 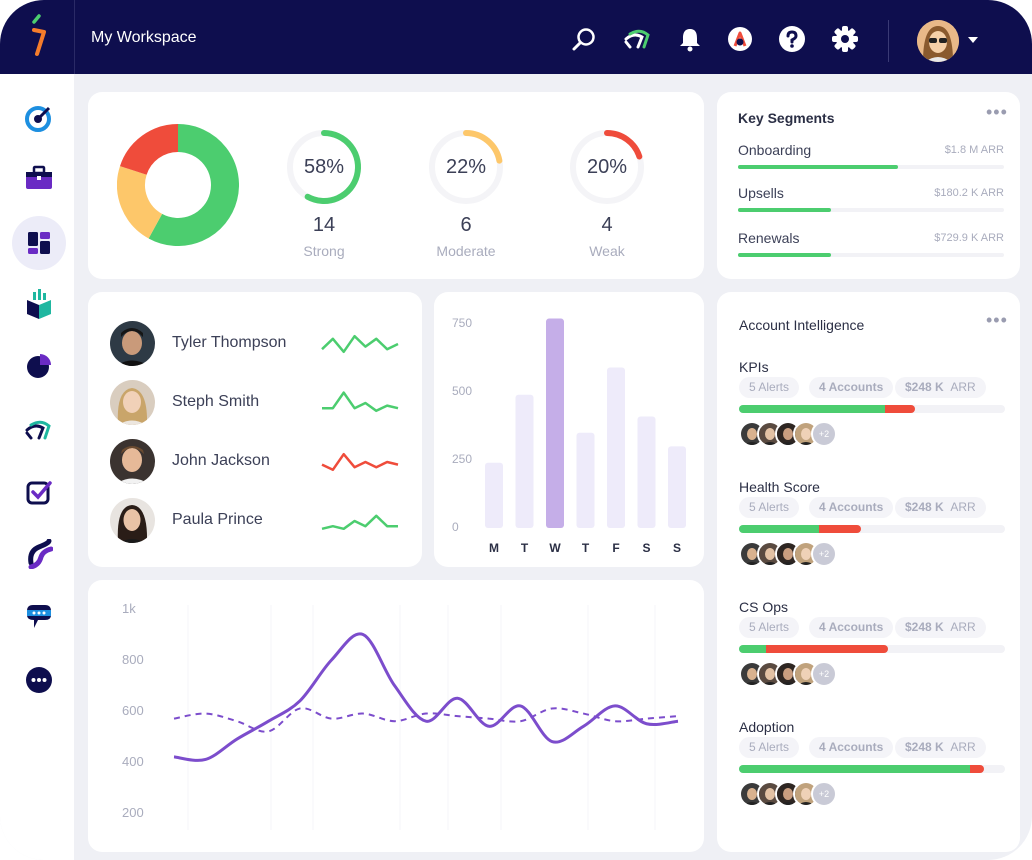 I want to click on pie-chart-icon, so click(x=39, y=366).